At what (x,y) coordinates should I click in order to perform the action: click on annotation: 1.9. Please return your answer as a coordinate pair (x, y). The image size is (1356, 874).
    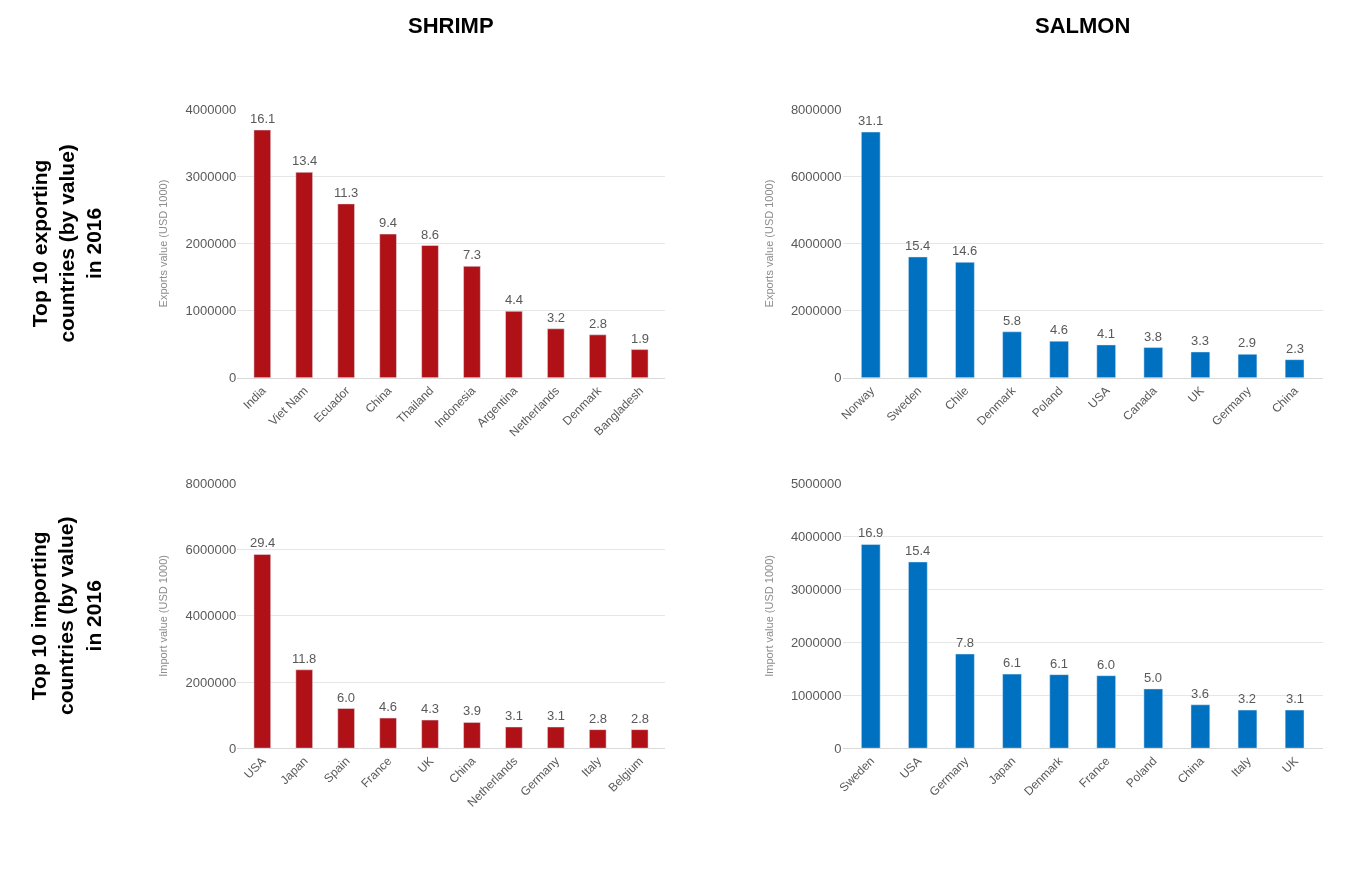
    Looking at the image, I should click on (640, 338).